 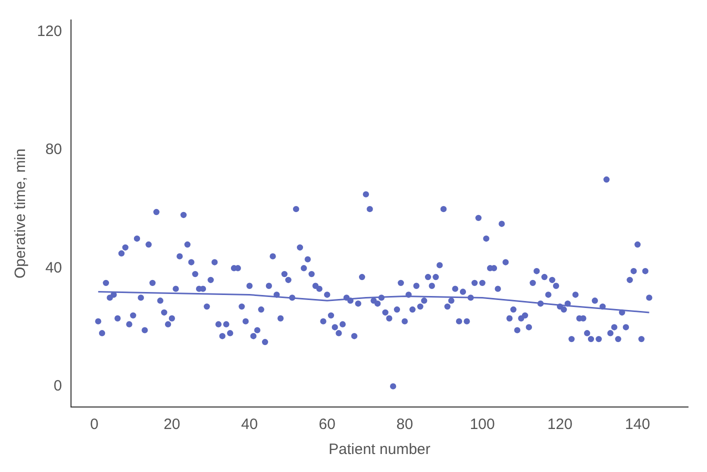 What do you see at coordinates (172, 425) in the screenshot?
I see `x-tick-label: 20` at bounding box center [172, 425].